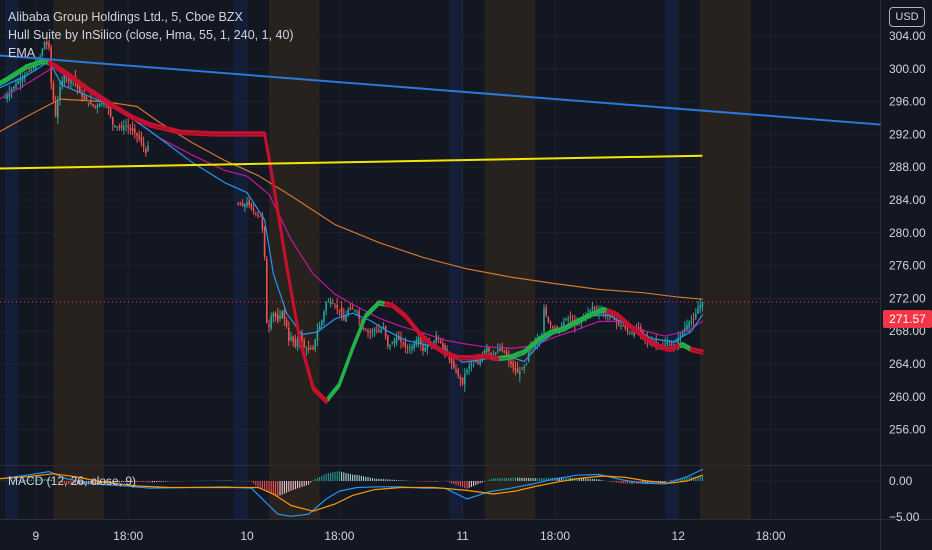  I want to click on session-band-post, so click(510, 259).